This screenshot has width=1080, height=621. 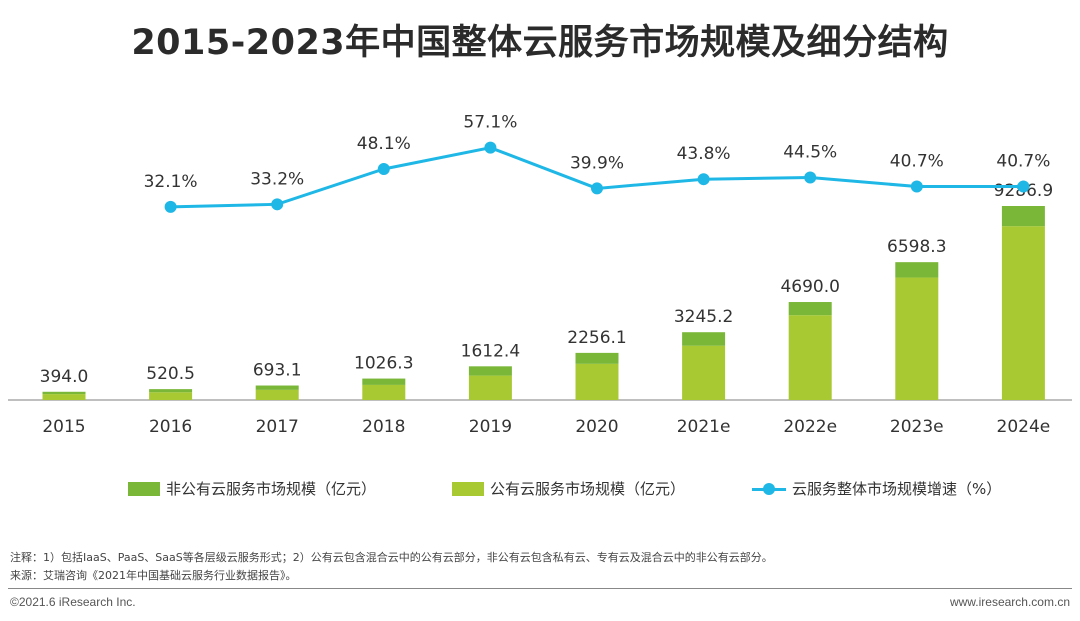 What do you see at coordinates (144, 488) in the screenshot?
I see `legend-swatch-nonpublic` at bounding box center [144, 488].